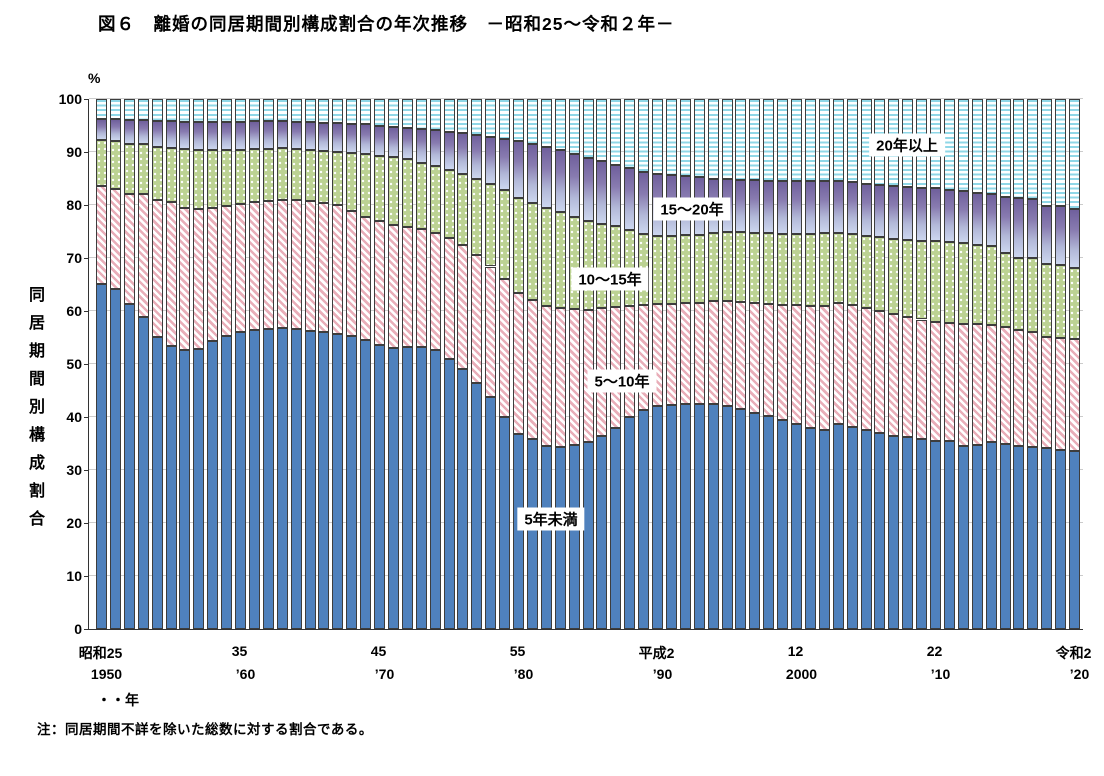 Image resolution: width=1104 pixels, height=776 pixels. I want to click on bar-2019, so click(1061, 364).